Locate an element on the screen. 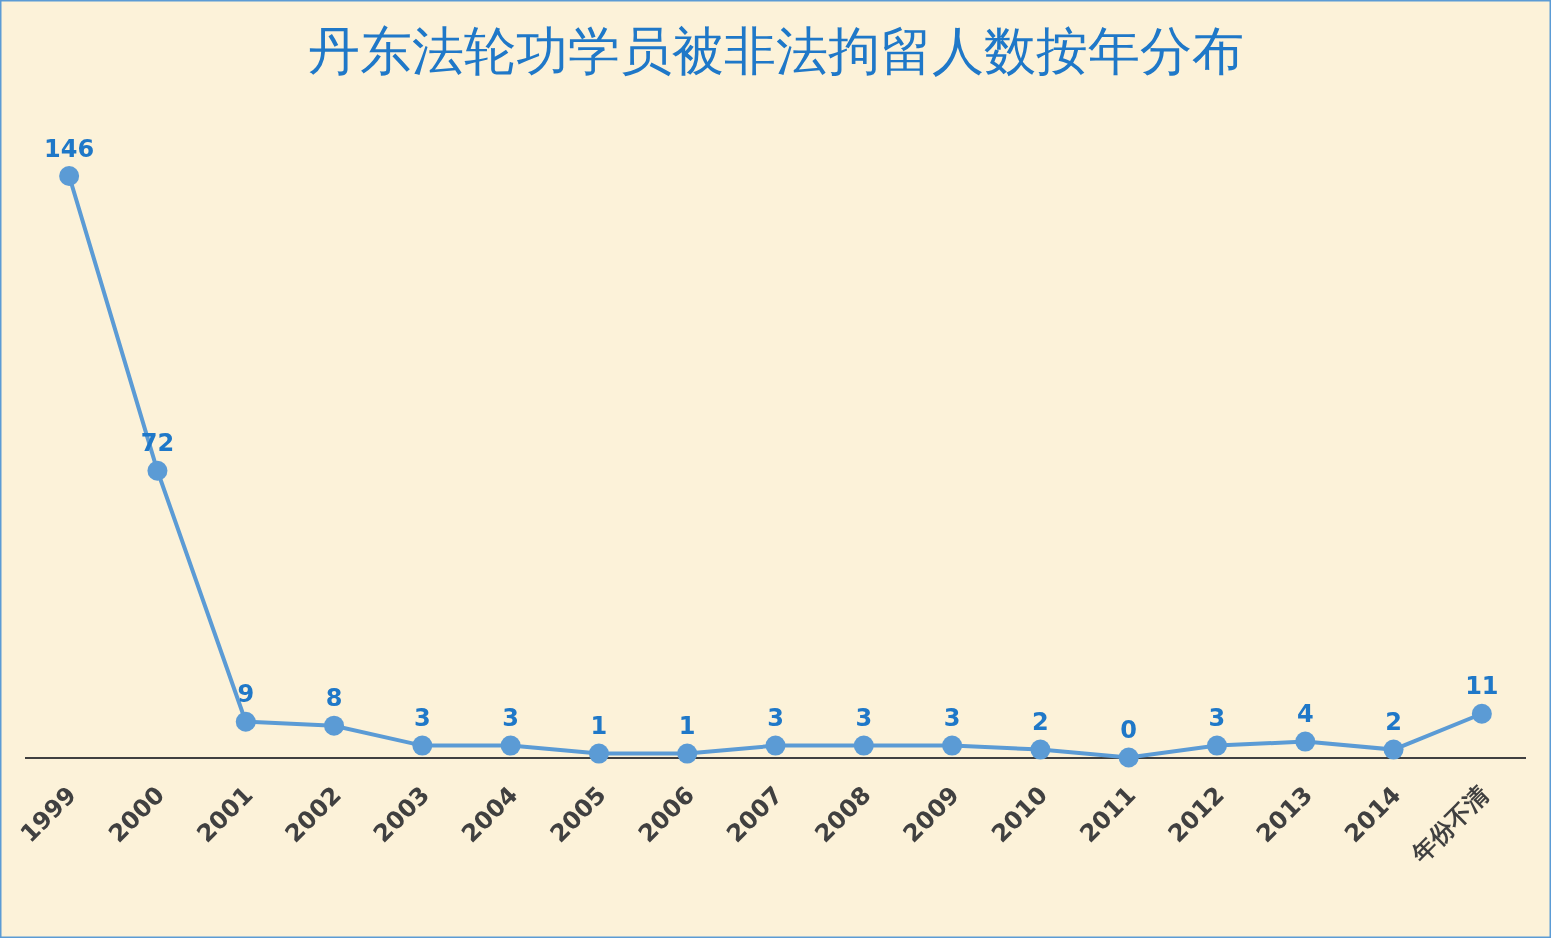 The image size is (1551, 938). data-label: 8 is located at coordinates (334, 698).